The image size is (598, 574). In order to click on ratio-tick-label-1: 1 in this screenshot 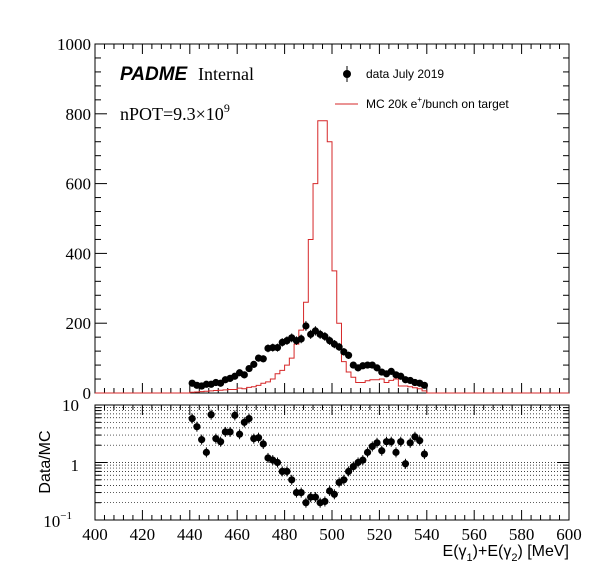, I will do `click(75, 465)`.